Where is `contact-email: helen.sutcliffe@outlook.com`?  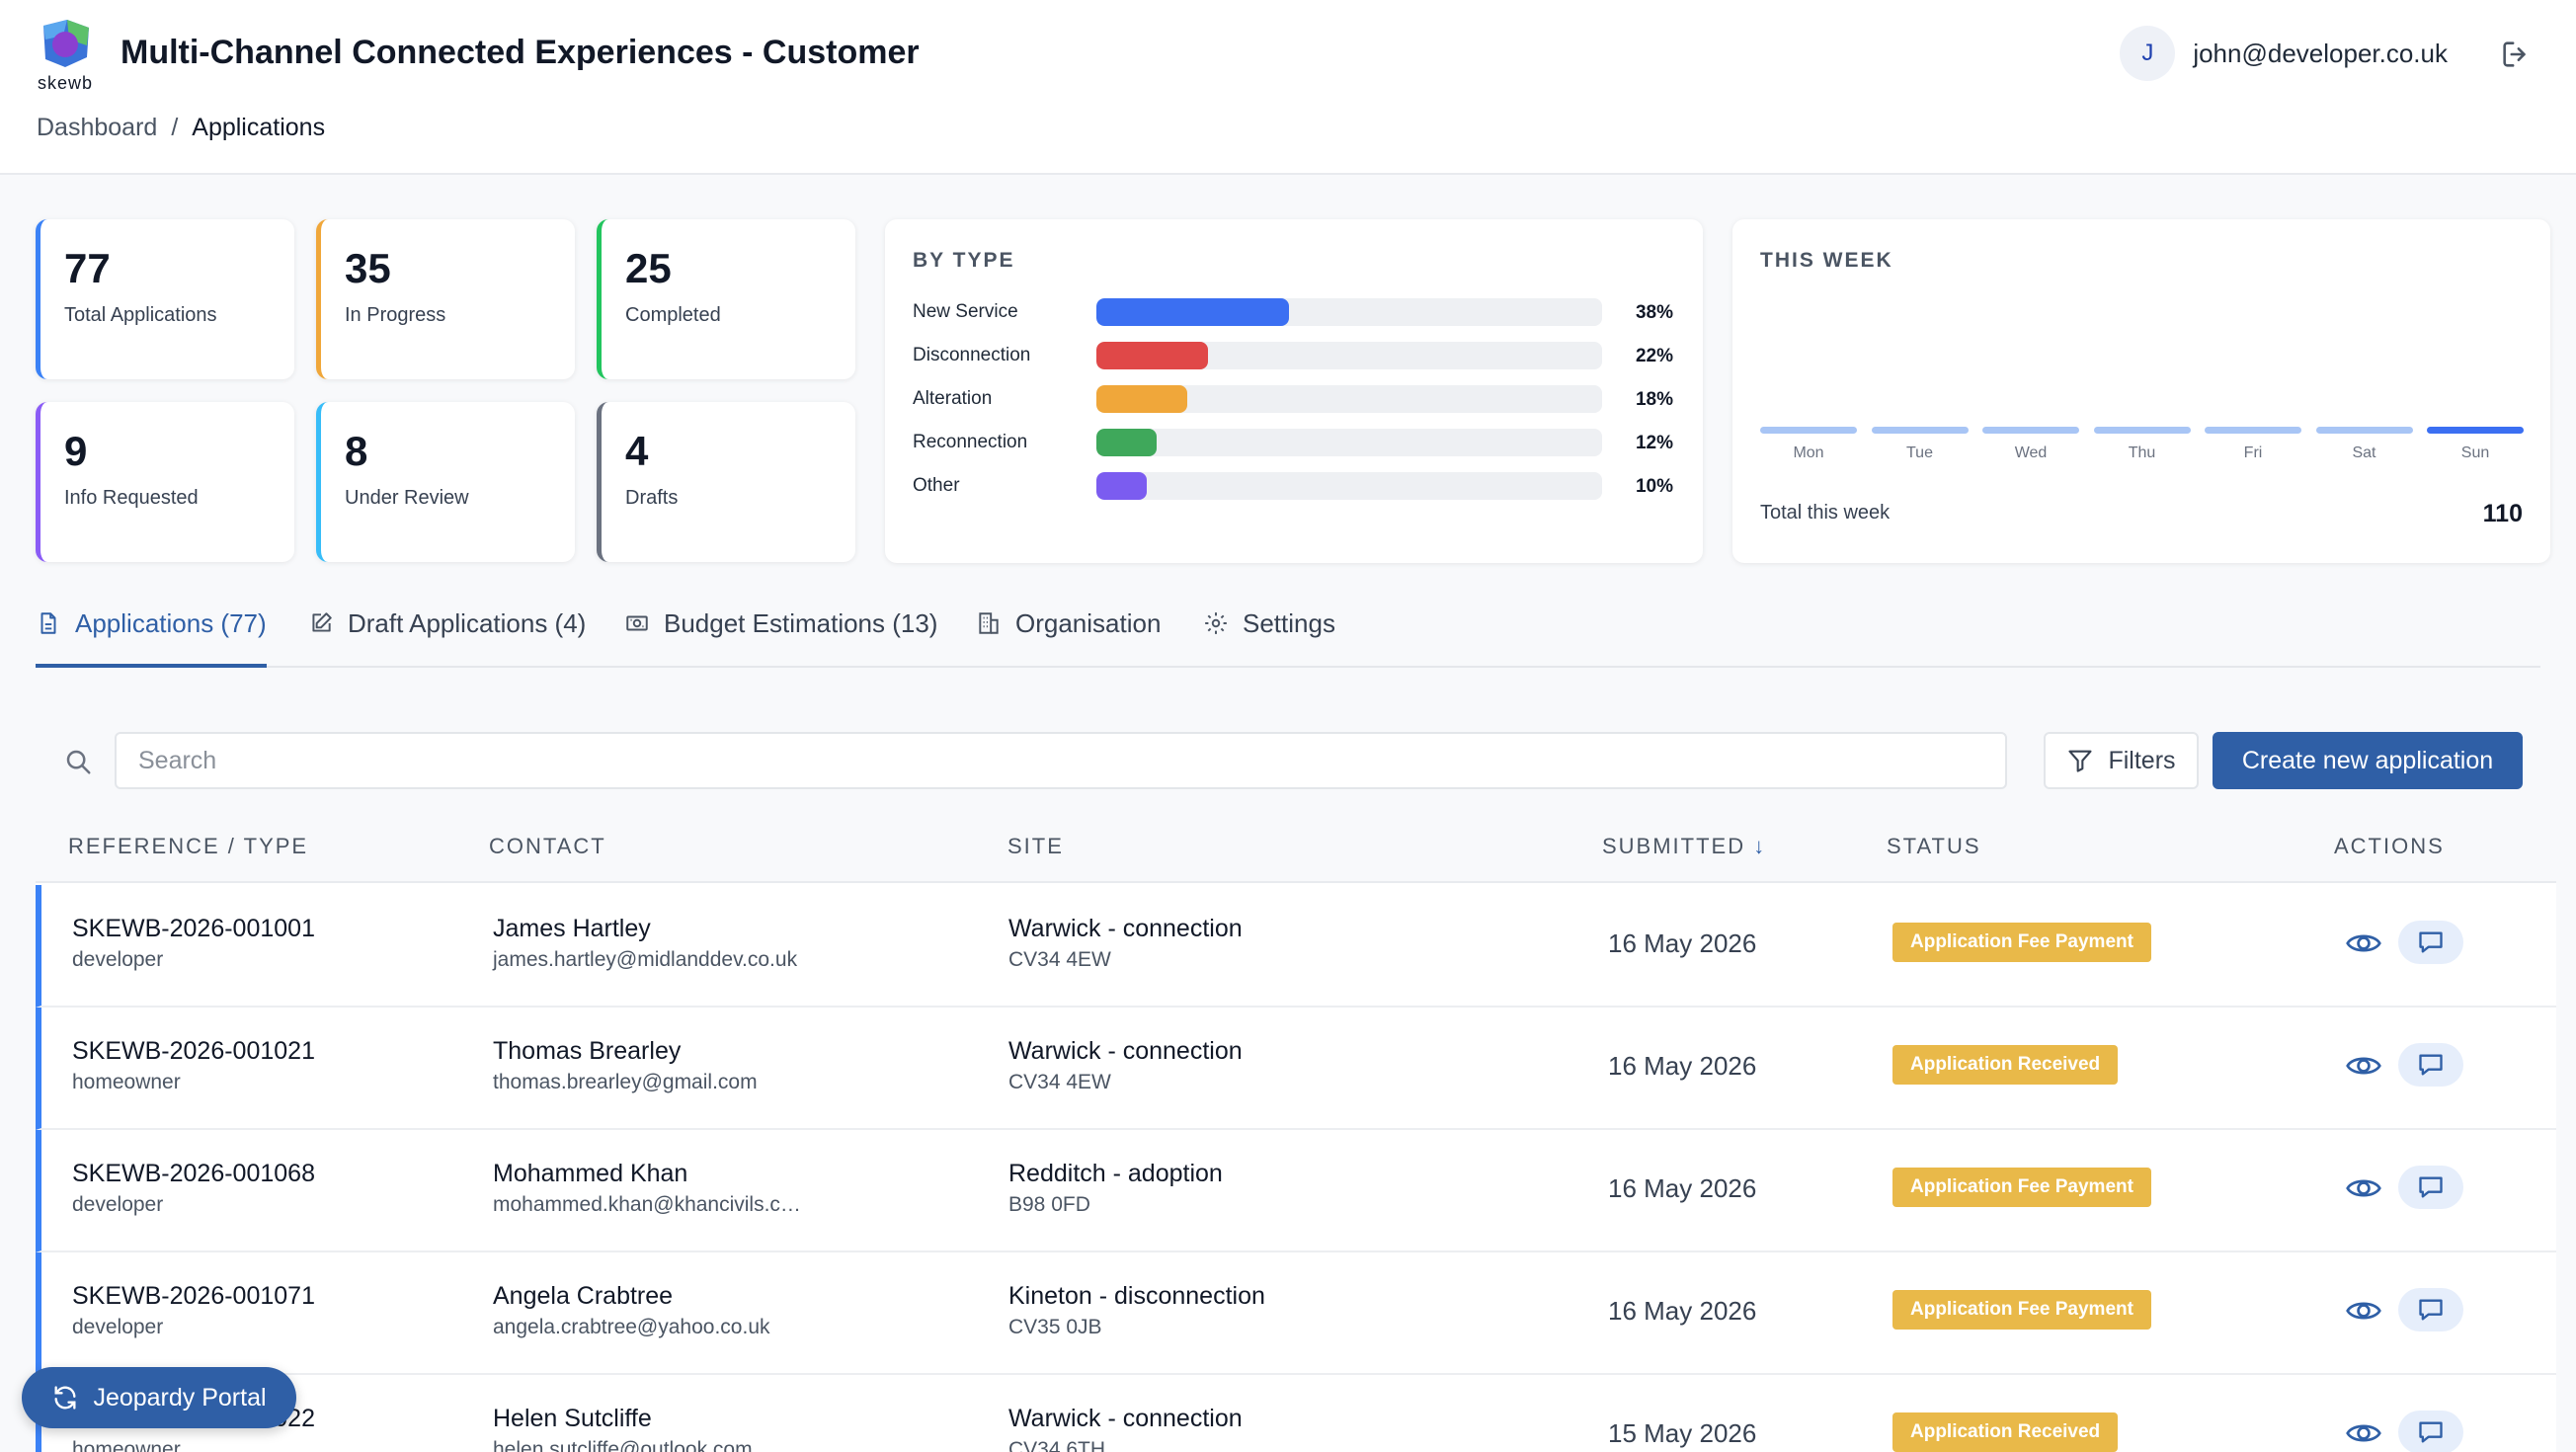
contact-email: helen.sutcliffe@outlook.com is located at coordinates (623, 1445).